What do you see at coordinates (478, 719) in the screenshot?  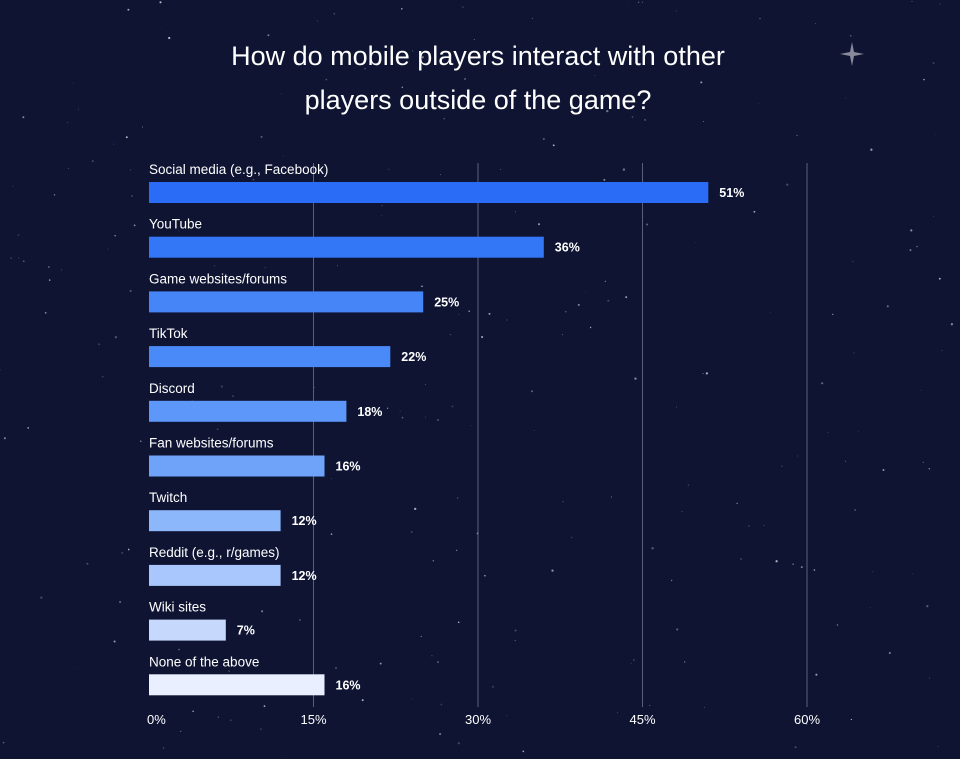 I see `x-tick-label: 30%` at bounding box center [478, 719].